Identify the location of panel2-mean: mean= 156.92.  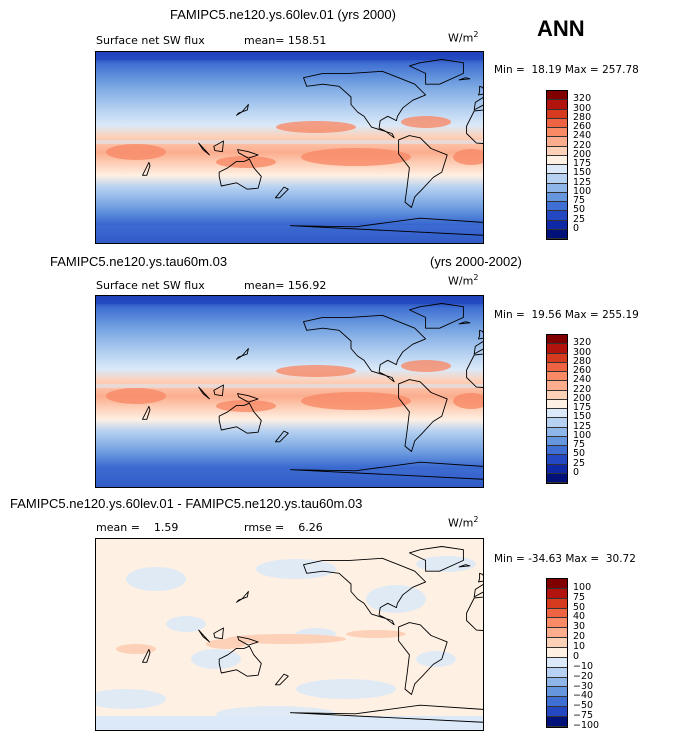
(285, 285).